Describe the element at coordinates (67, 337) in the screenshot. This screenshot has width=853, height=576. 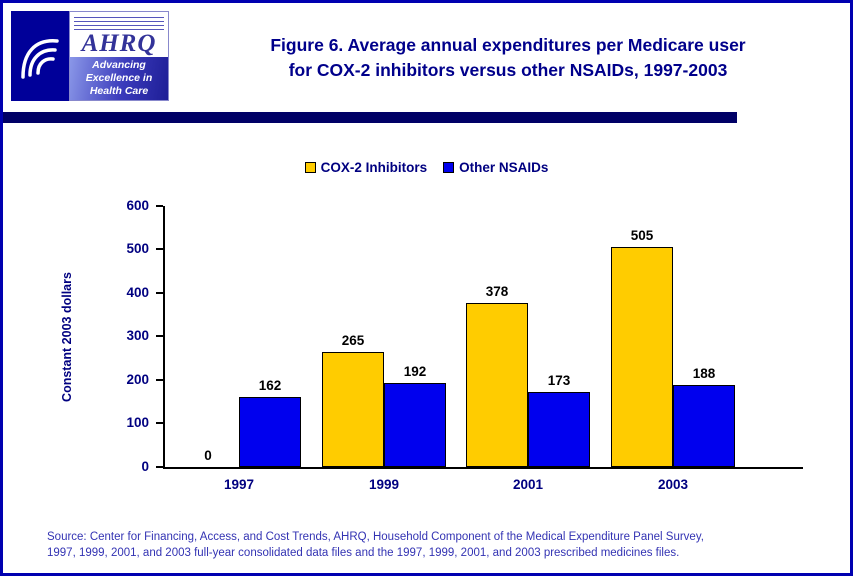
I see `y-axis-title: Constant 2003 dollars` at that location.